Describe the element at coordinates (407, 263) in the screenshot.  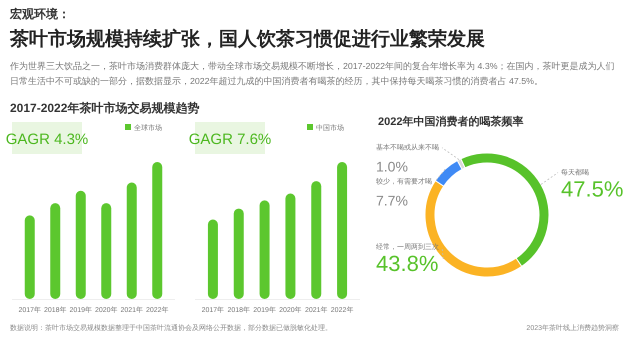
I see `data-label: 43.8%` at that location.